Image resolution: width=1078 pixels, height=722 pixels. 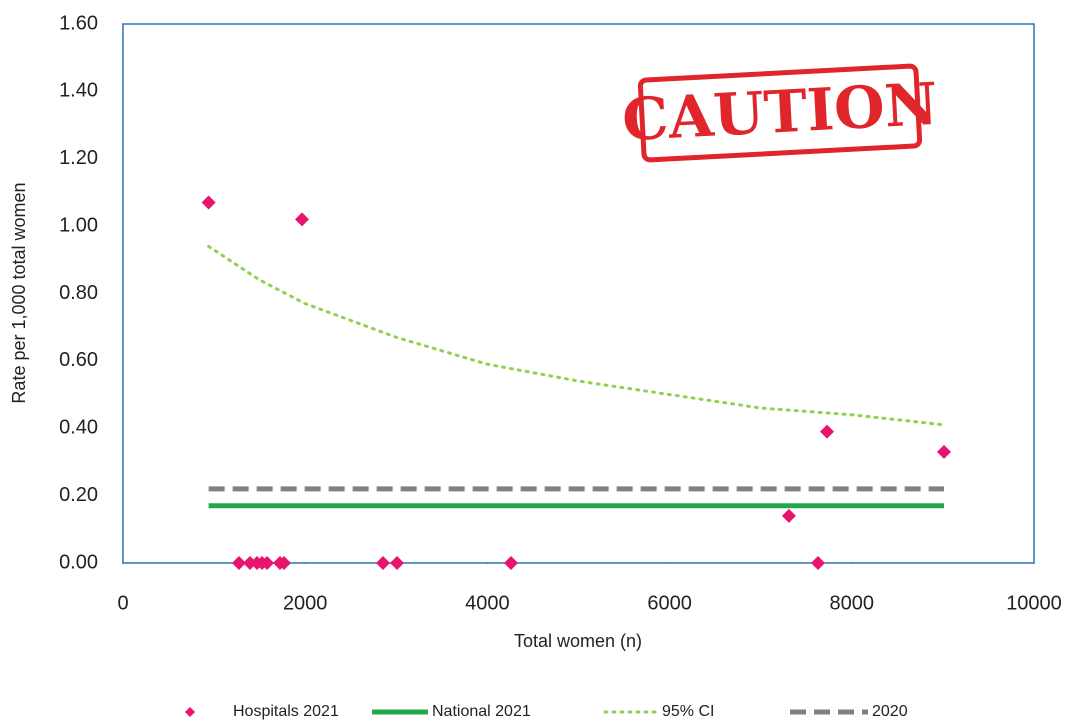 What do you see at coordinates (78, 293) in the screenshot?
I see `y-tick-label: 0.80` at bounding box center [78, 293].